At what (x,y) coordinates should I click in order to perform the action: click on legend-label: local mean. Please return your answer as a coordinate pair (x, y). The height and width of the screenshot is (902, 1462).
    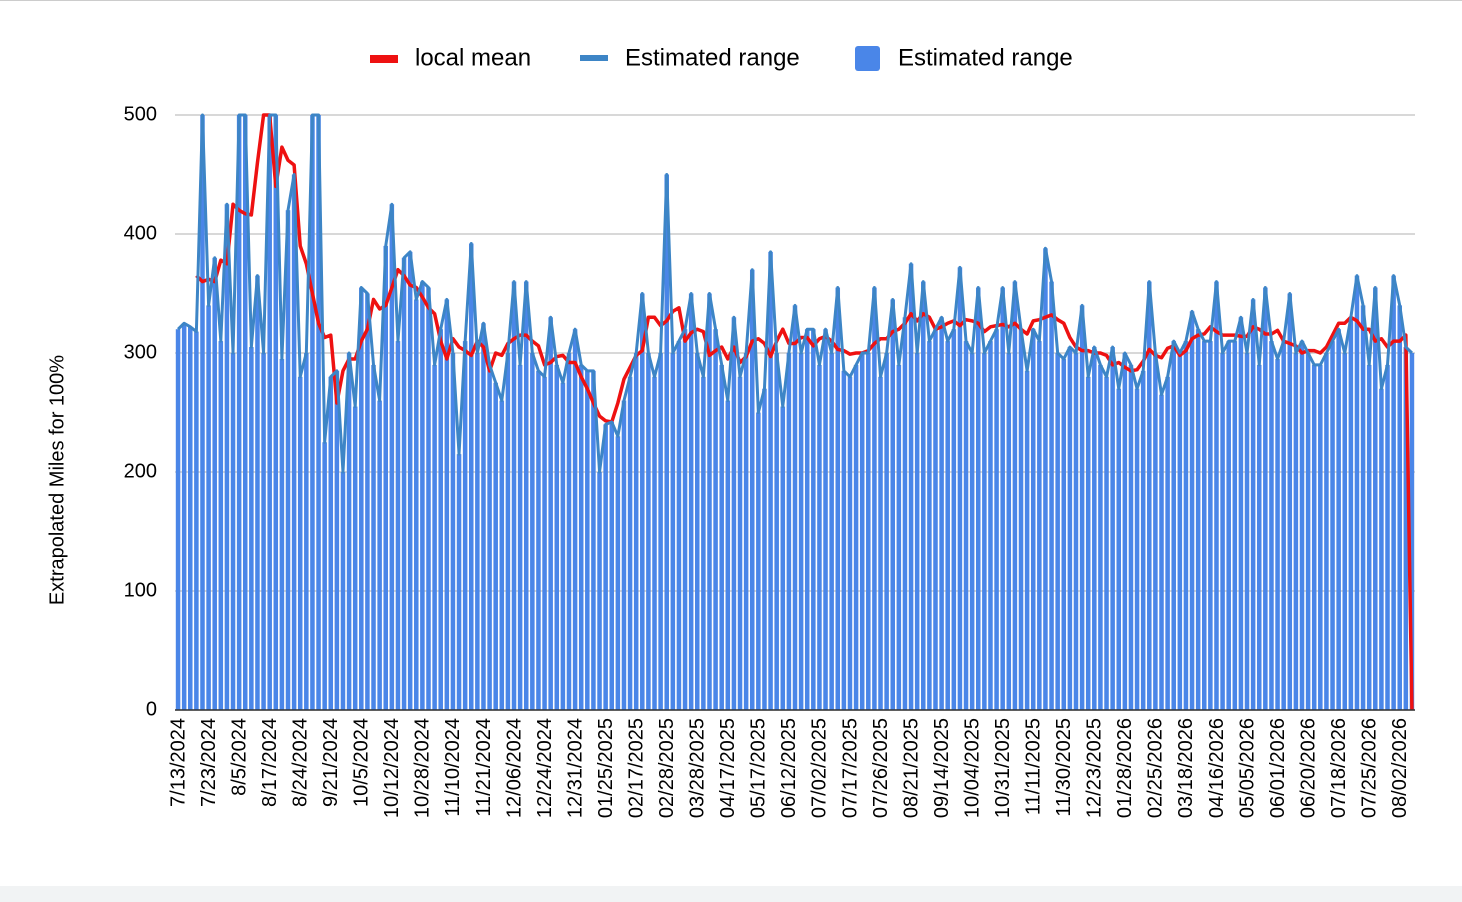
    Looking at the image, I should click on (473, 57).